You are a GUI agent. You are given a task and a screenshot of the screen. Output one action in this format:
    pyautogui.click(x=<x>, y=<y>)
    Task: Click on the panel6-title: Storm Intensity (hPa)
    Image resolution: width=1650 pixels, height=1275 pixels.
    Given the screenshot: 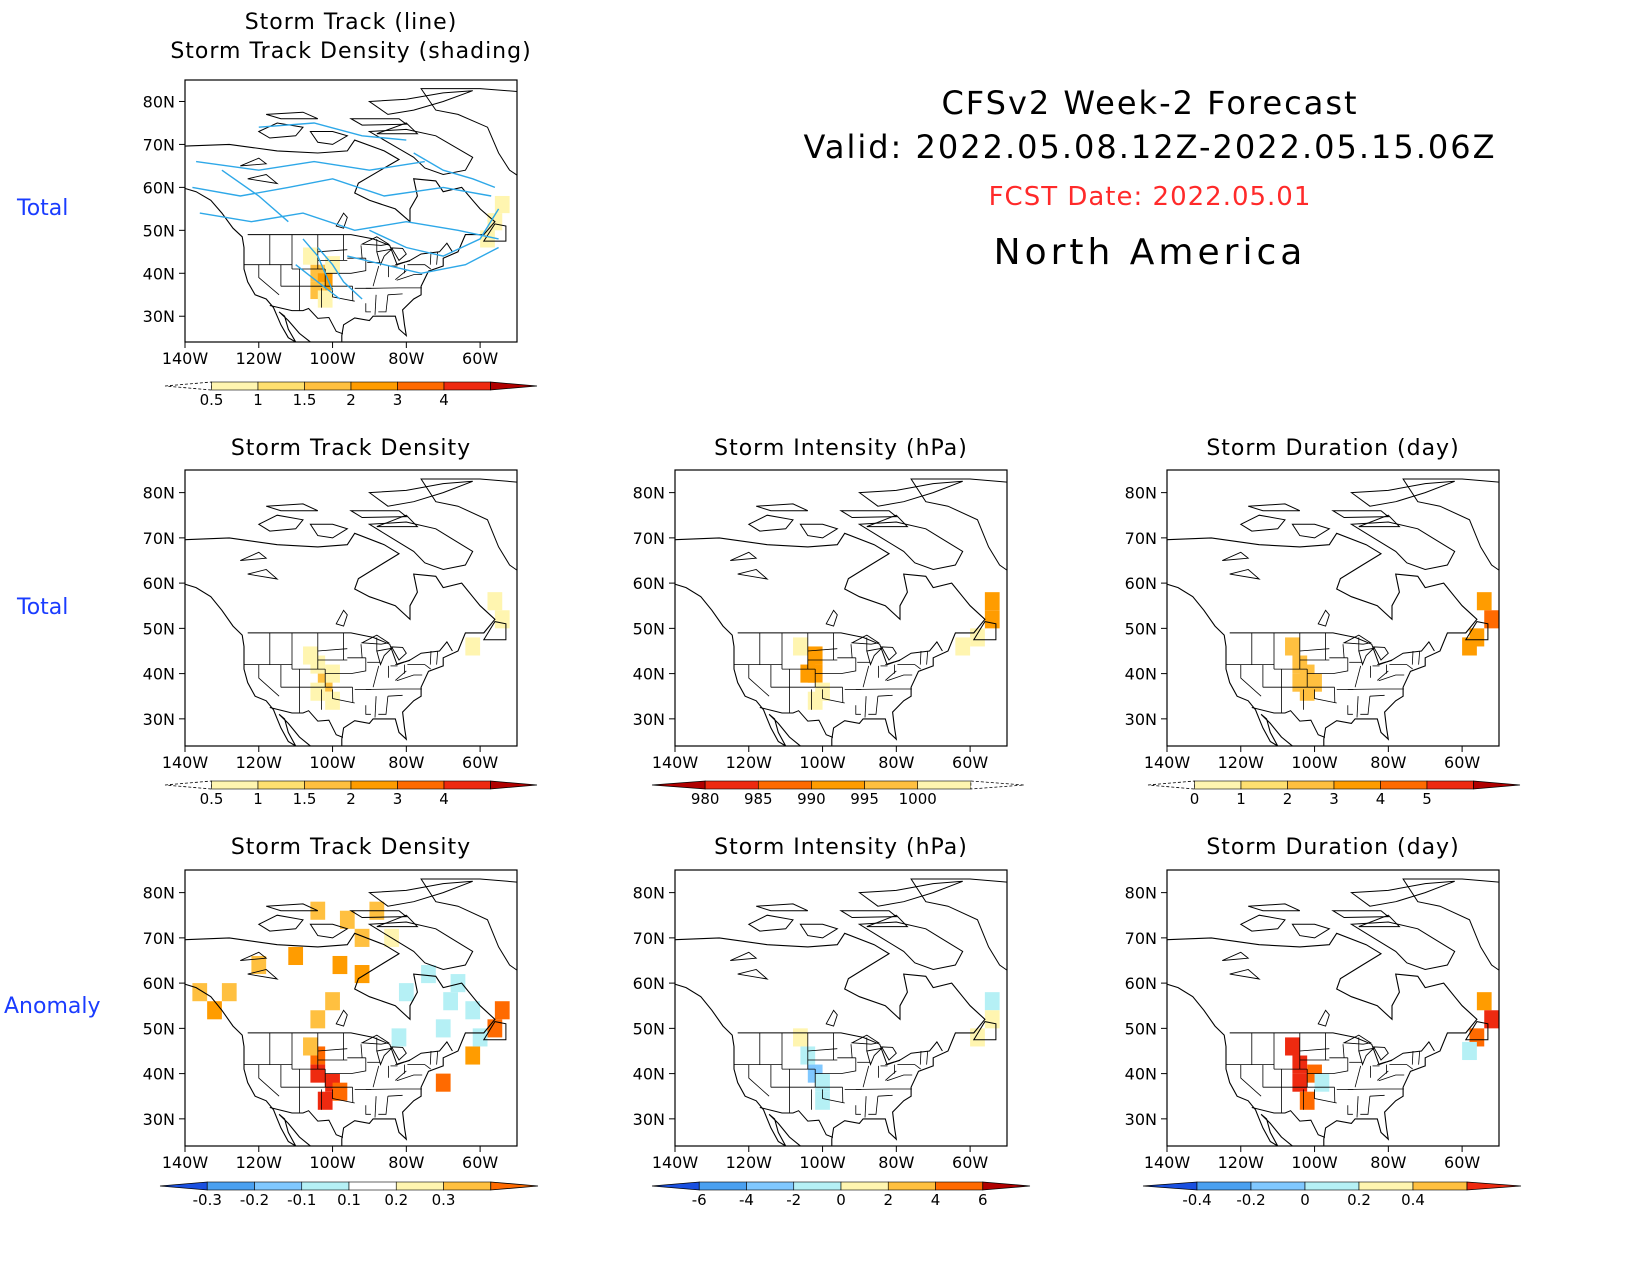 What is the action you would take?
    pyautogui.click(x=841, y=847)
    